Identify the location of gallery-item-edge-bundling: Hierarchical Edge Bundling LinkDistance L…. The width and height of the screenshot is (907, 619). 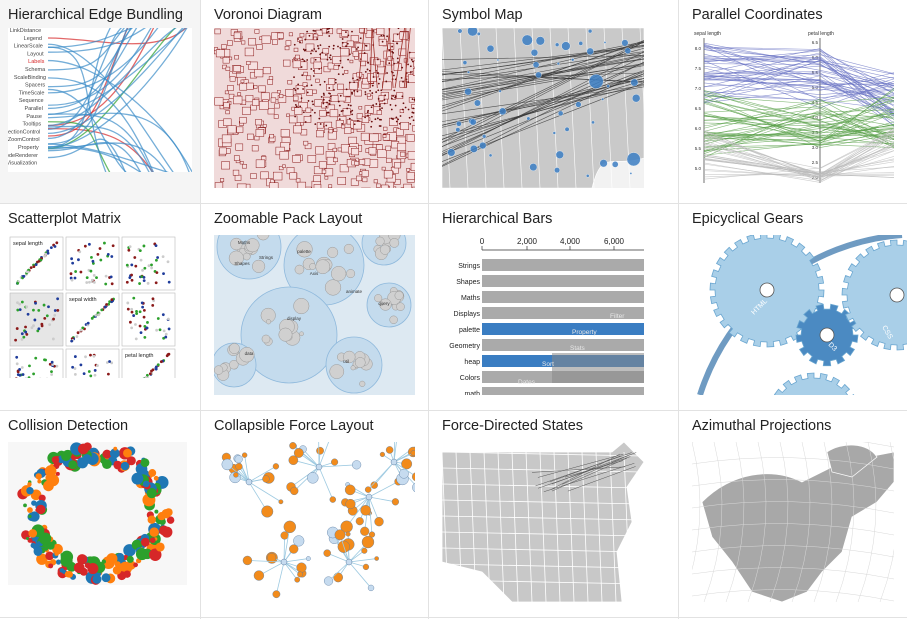
(100, 101).